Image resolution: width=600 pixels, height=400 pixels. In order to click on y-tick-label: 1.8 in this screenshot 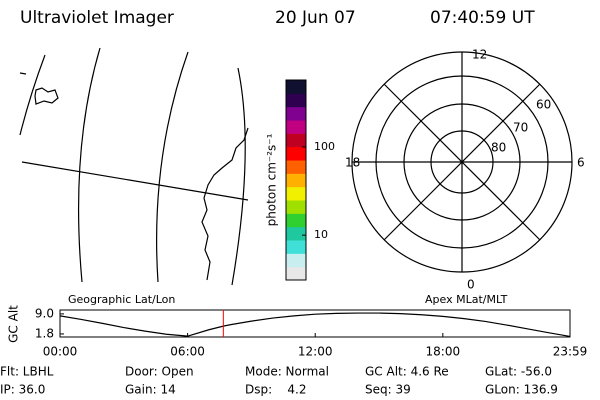, I will do `click(44, 333)`.